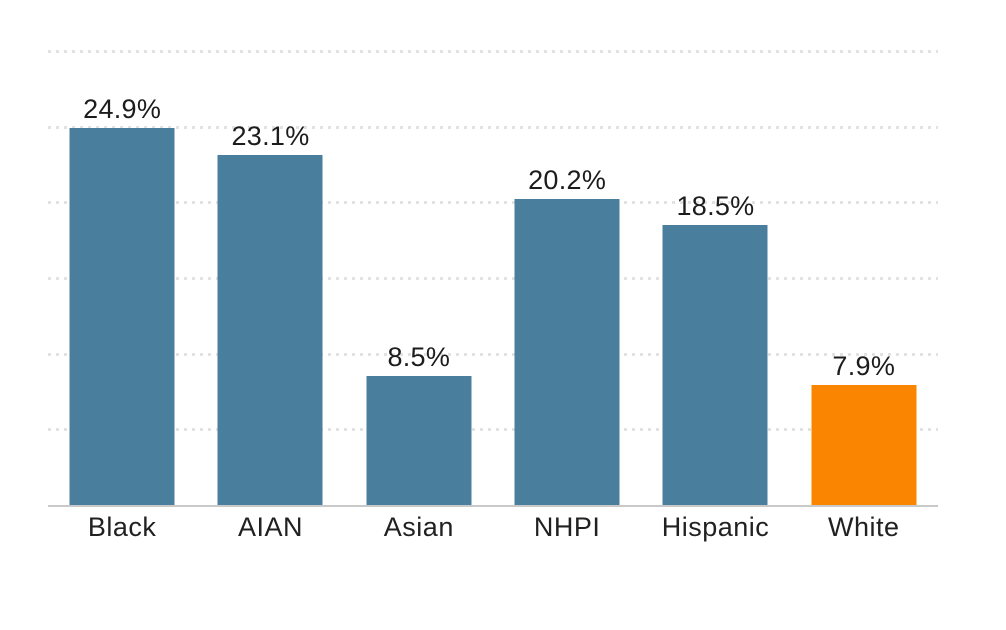 This screenshot has width=1006, height=630. What do you see at coordinates (567, 527) in the screenshot?
I see `x-axis-label-nhpi: NHPI` at bounding box center [567, 527].